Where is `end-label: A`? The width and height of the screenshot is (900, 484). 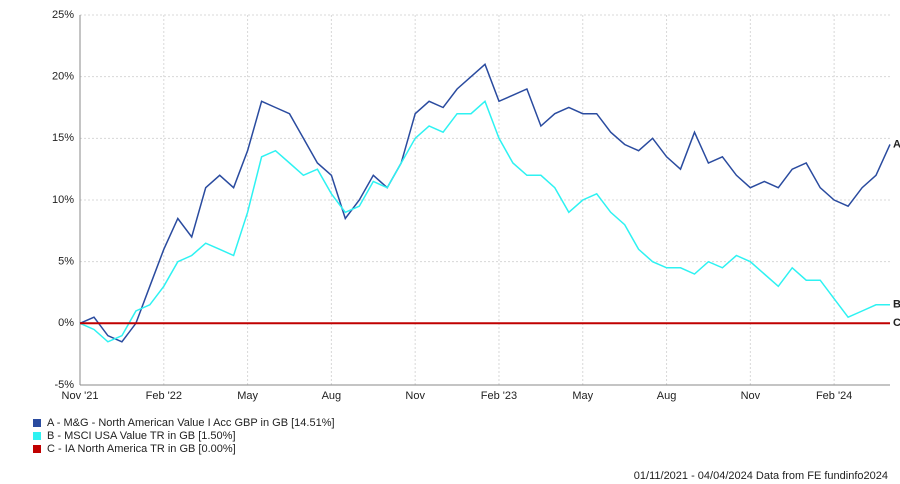
end-label: A is located at coordinates (896, 144).